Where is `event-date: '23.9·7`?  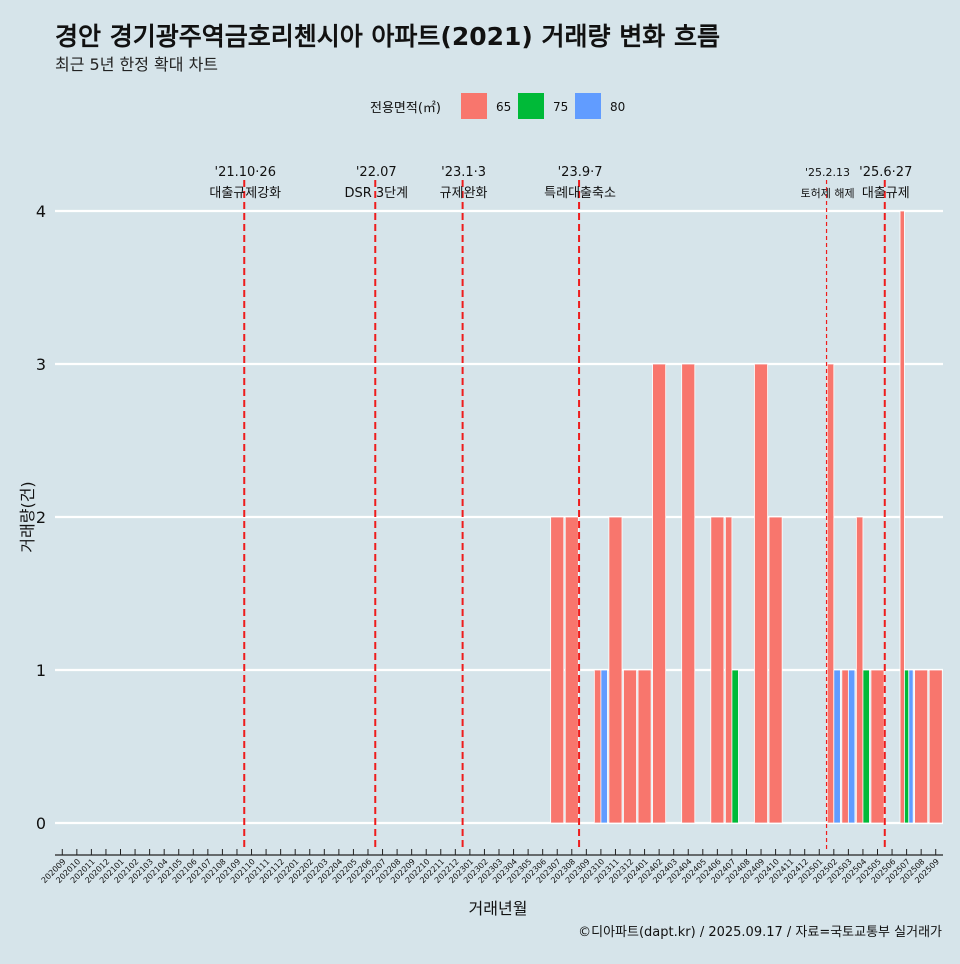 event-date: '23.9·7 is located at coordinates (580, 172).